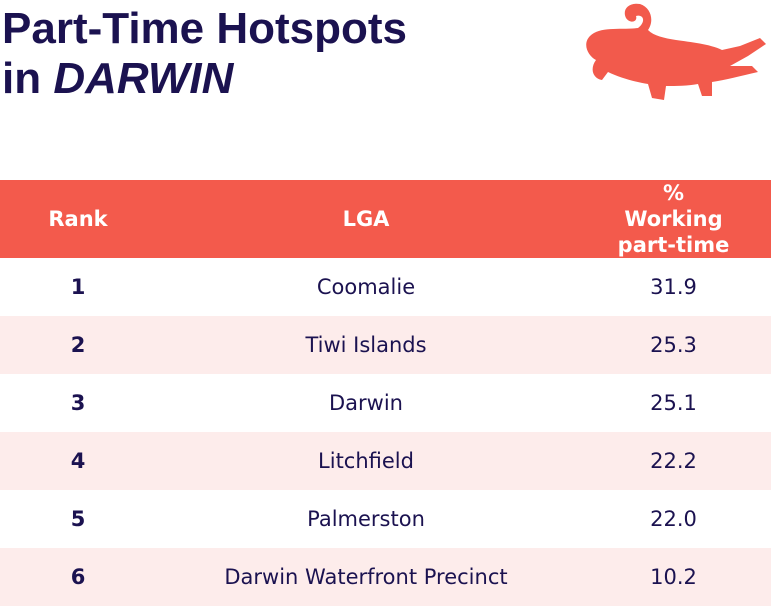 Image resolution: width=771 pixels, height=606 pixels. I want to click on table-cell: 4, so click(78, 461).